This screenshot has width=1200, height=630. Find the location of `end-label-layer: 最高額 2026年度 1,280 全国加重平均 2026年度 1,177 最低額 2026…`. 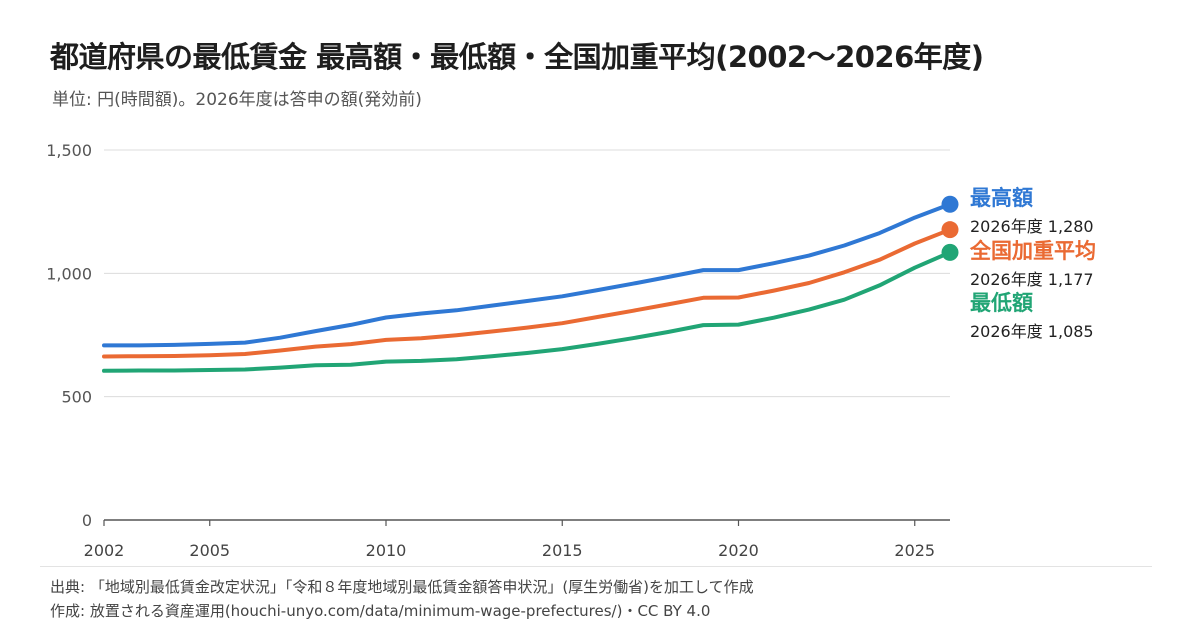

end-label-layer: 最高額 2026年度 1,280 全国加重平均 2026年度 1,177 最低額 2026… is located at coordinates (1032, 263).